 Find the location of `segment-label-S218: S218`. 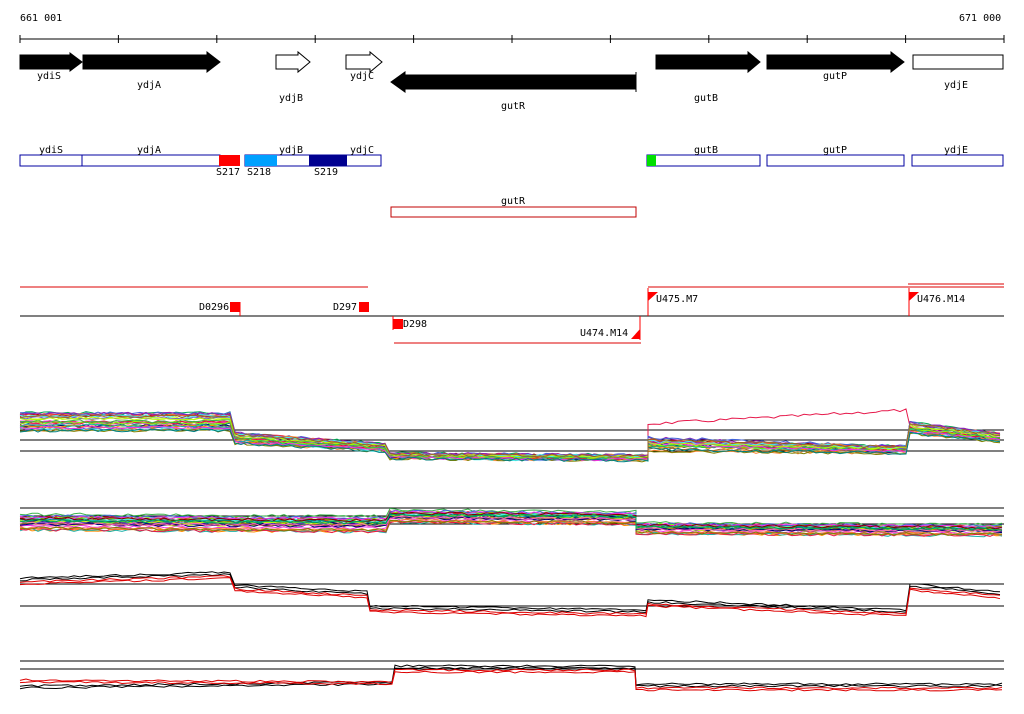

segment-label-S218: S218 is located at coordinates (259, 172).